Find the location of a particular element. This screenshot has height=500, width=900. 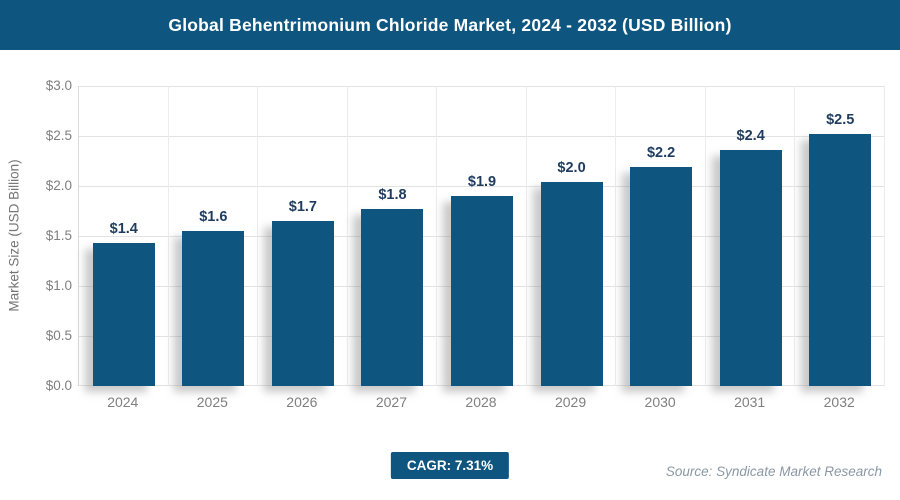

x-tick-label: 2028 is located at coordinates (481, 402).